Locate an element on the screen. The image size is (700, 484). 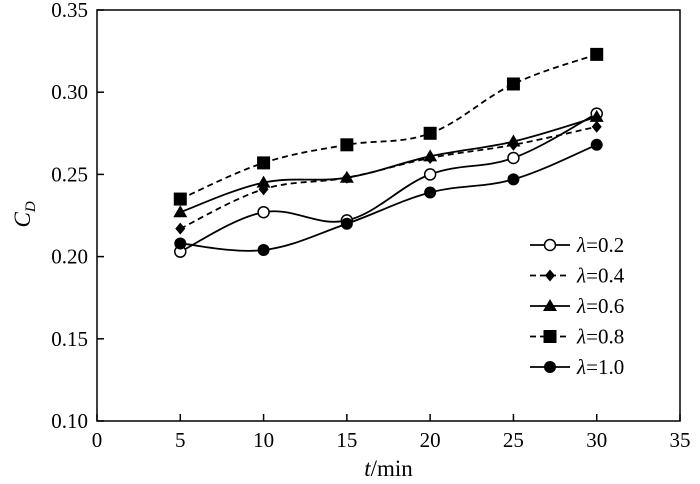
x-tick-label: 5 is located at coordinates (180, 440).